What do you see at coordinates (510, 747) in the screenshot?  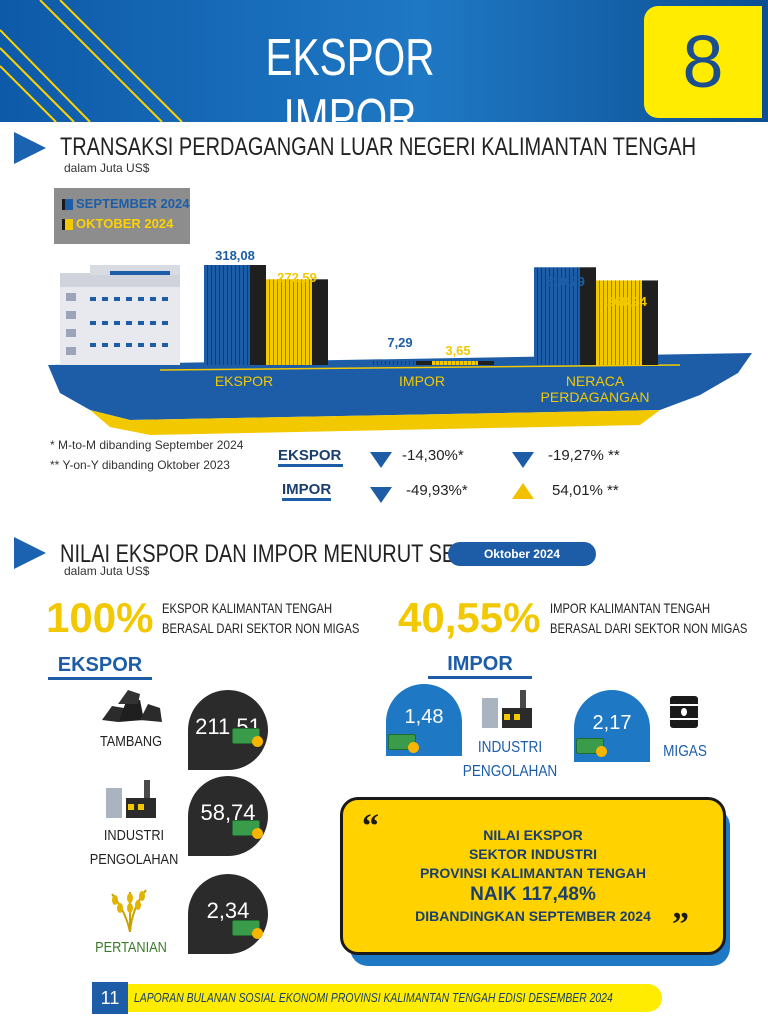 I see `impor-sector-industri-1: INDUSTRI` at bounding box center [510, 747].